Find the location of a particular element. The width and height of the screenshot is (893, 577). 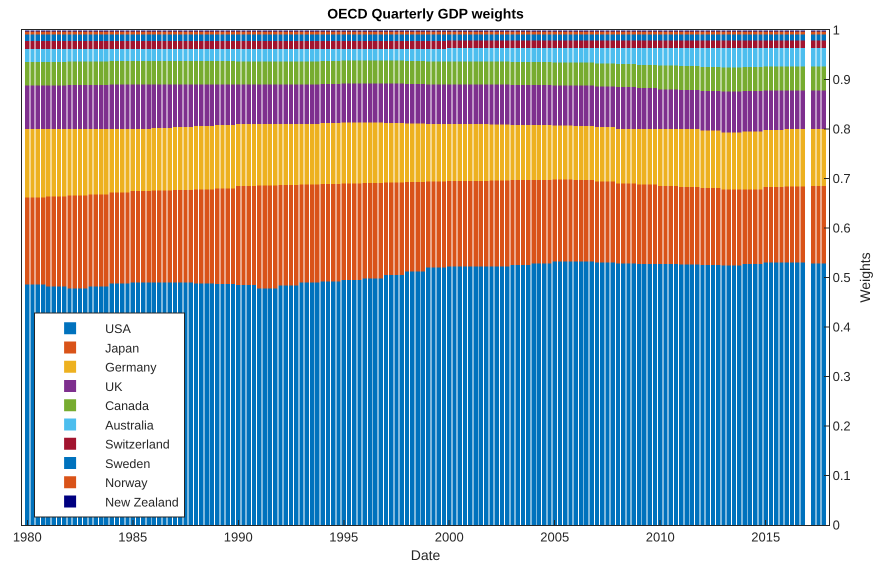

x-tick-label: 2015 is located at coordinates (765, 537).